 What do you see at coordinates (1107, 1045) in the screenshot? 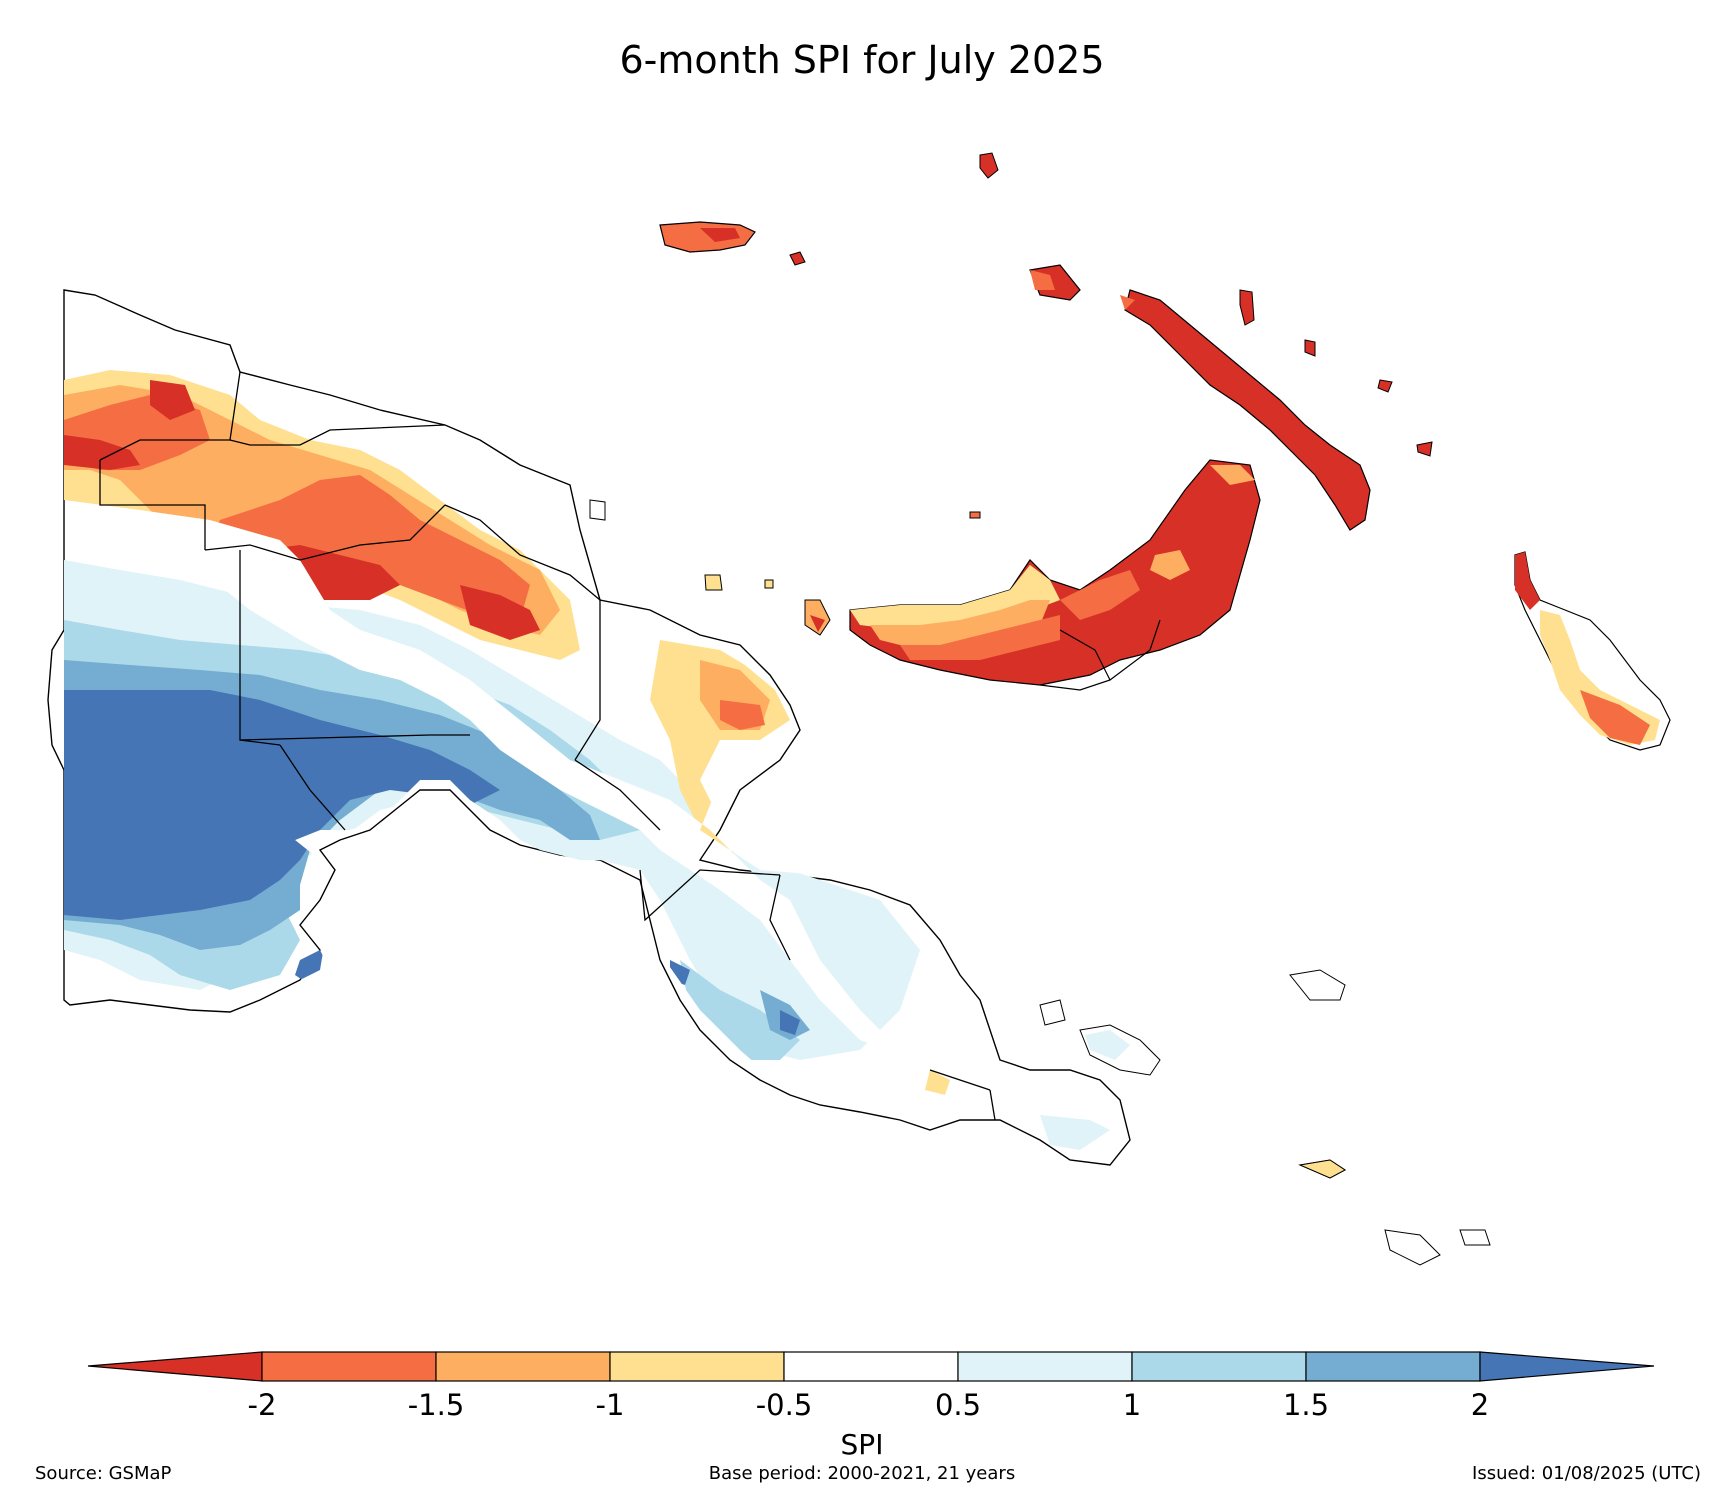
I see `normanby-fill` at bounding box center [1107, 1045].